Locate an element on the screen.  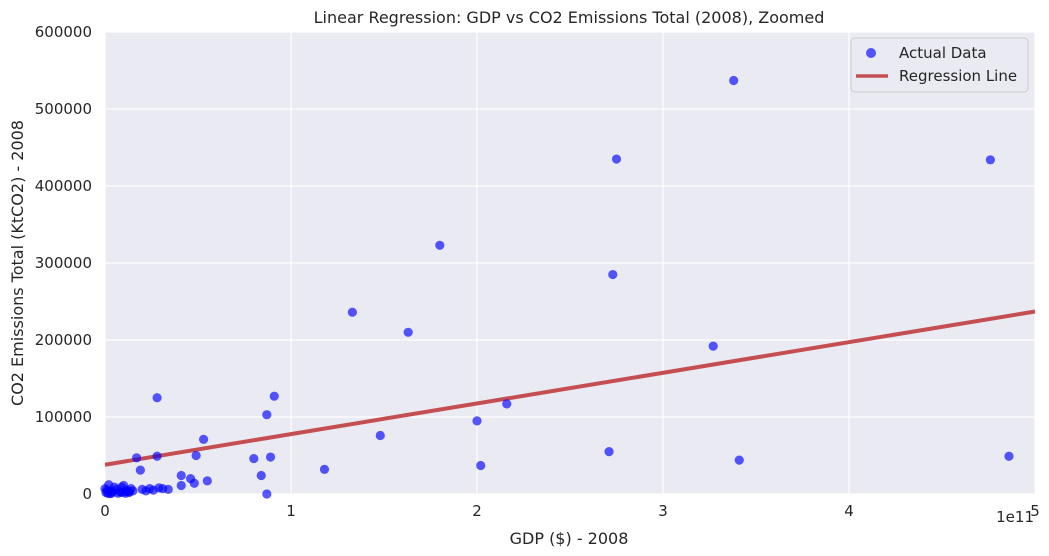
legend-label-actual-data: Actual Data is located at coordinates (943, 53).